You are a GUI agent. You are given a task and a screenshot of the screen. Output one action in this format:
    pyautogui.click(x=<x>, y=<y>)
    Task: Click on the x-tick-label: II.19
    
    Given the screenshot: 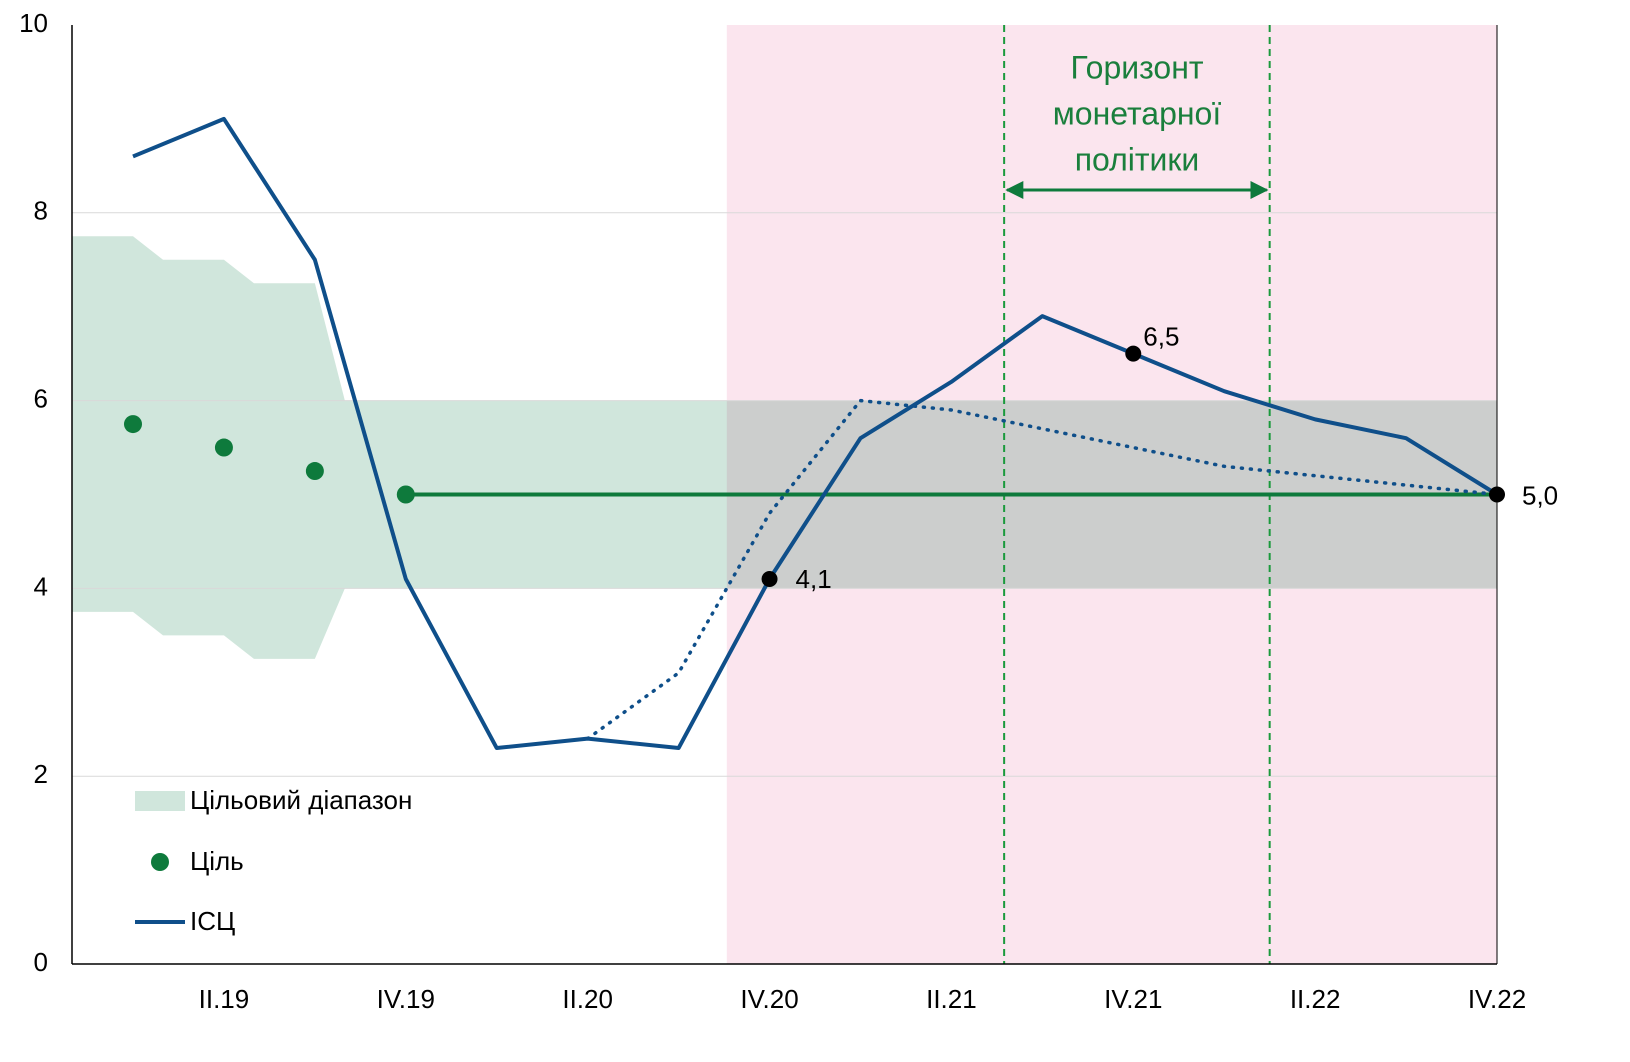 What is the action you would take?
    pyautogui.click(x=224, y=999)
    